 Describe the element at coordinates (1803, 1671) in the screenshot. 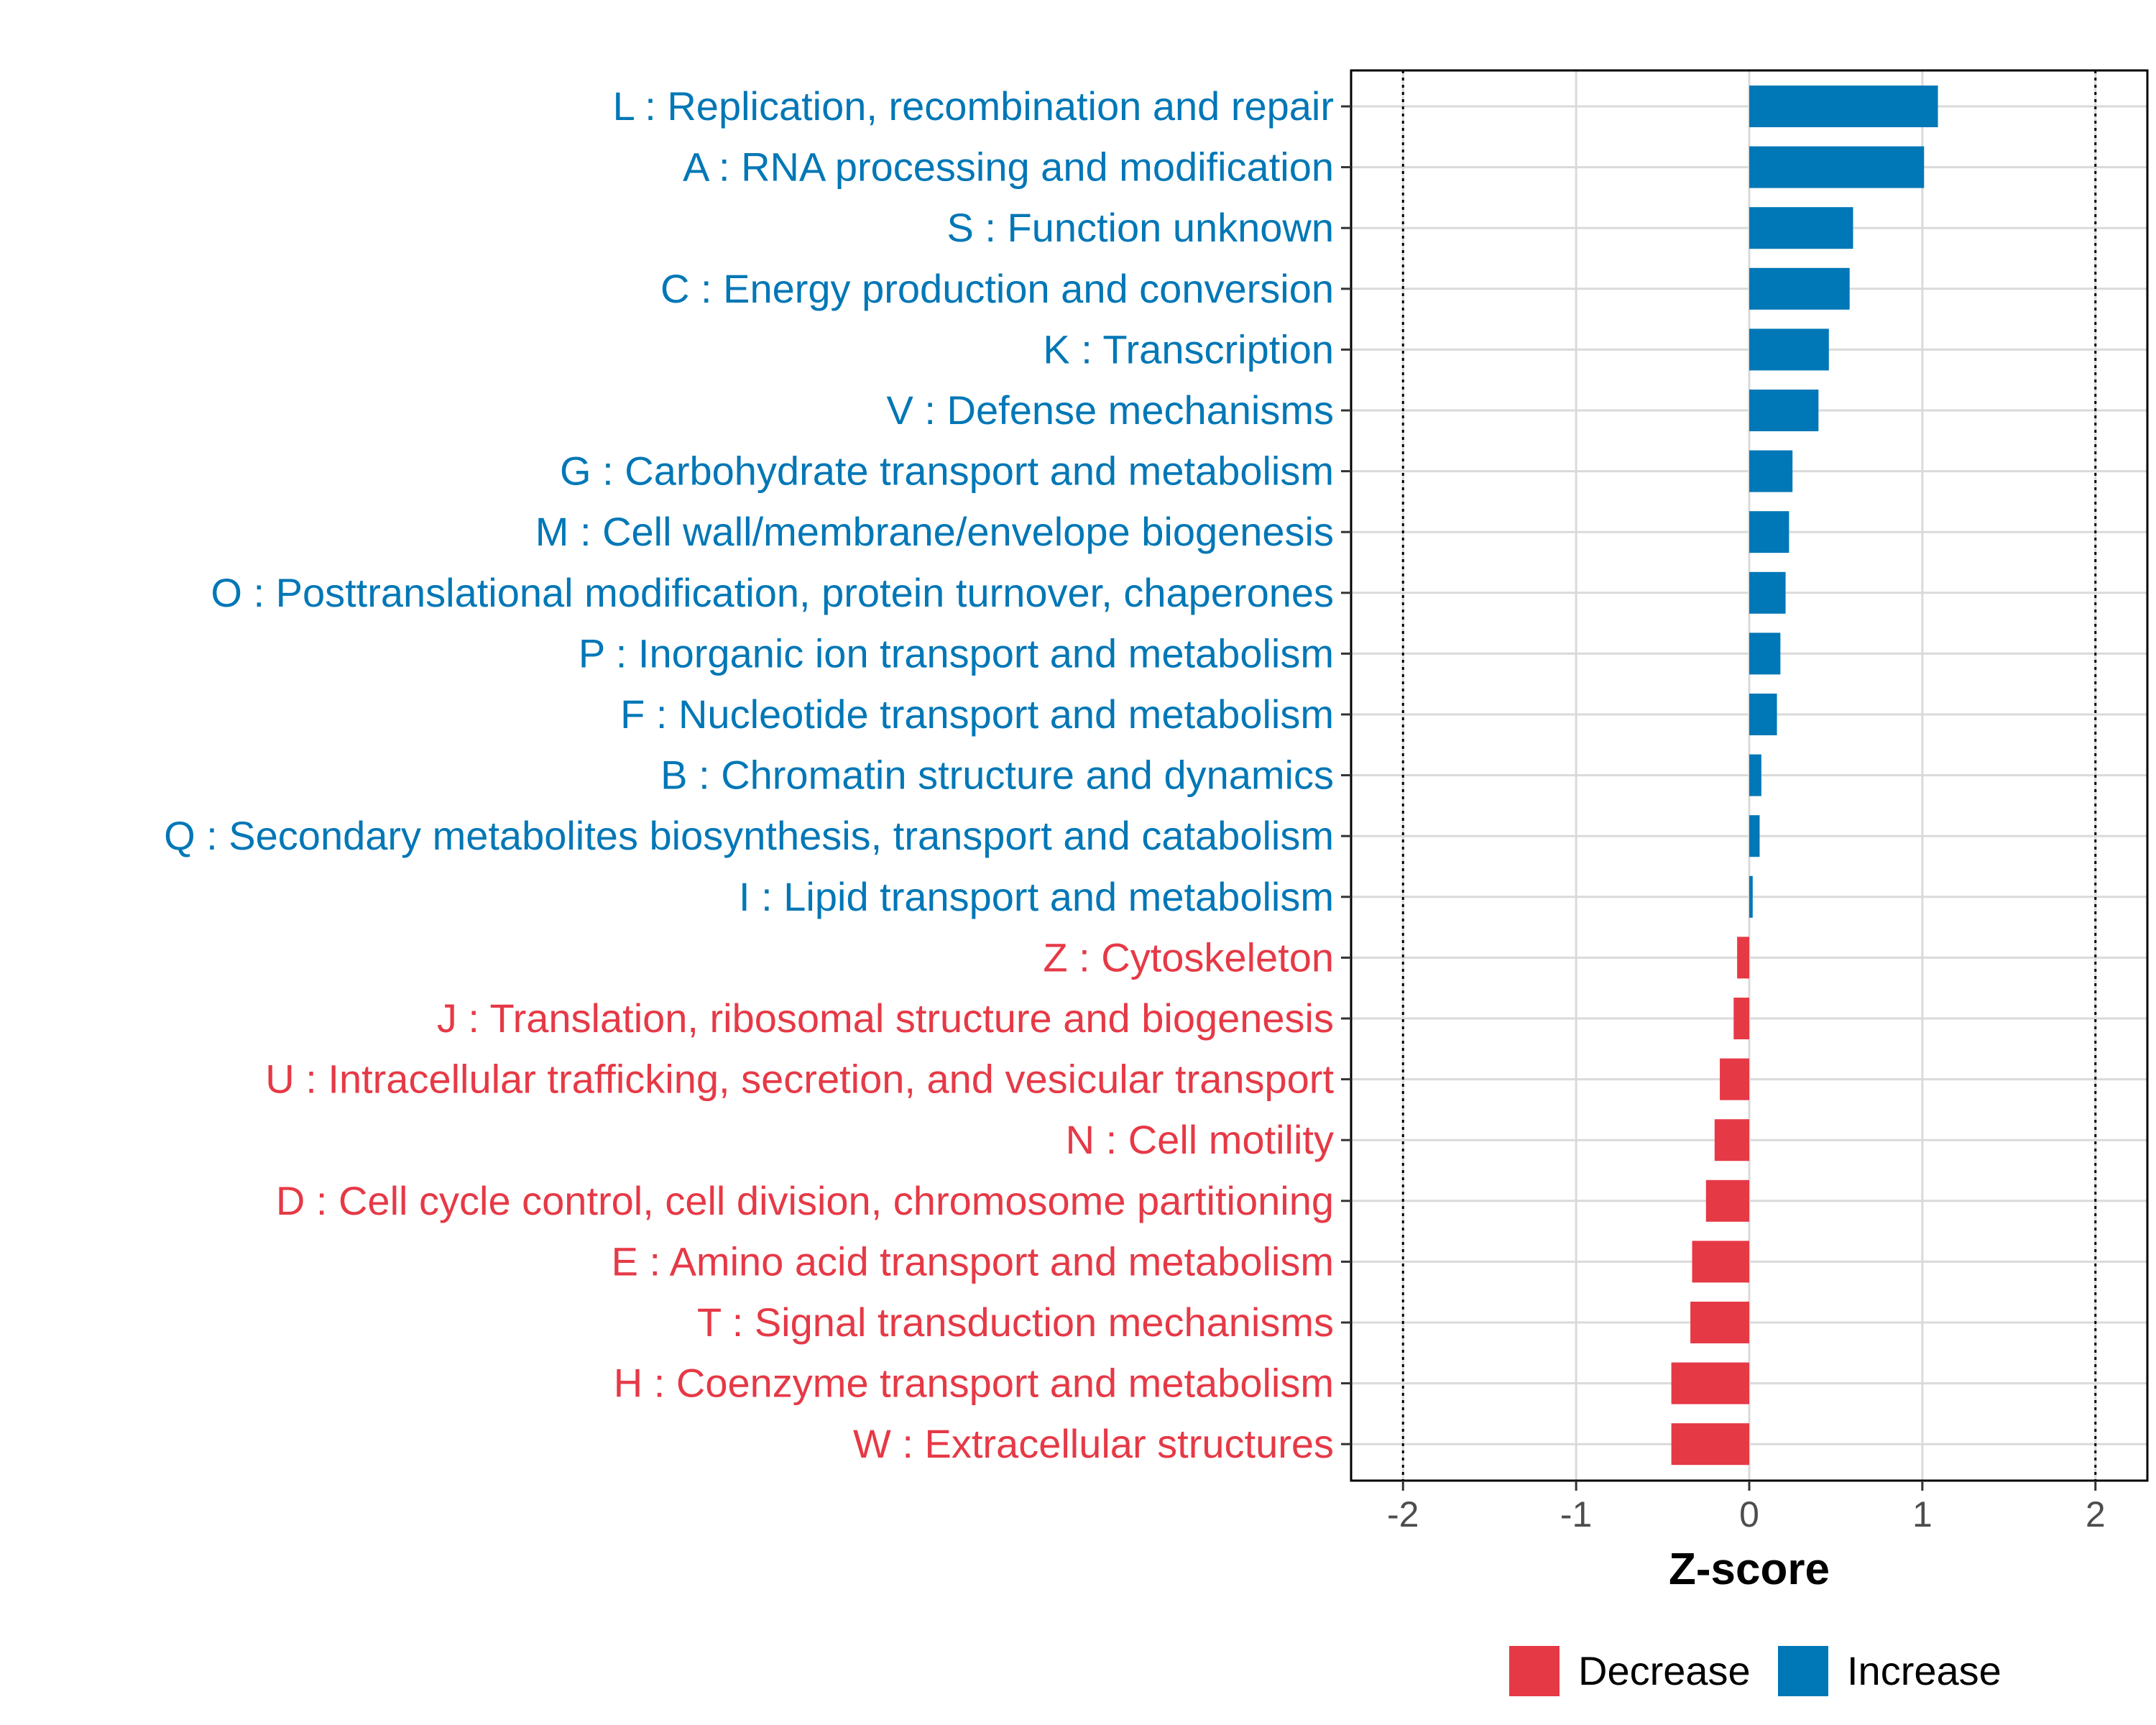

I see `legend-swatch-increase` at that location.